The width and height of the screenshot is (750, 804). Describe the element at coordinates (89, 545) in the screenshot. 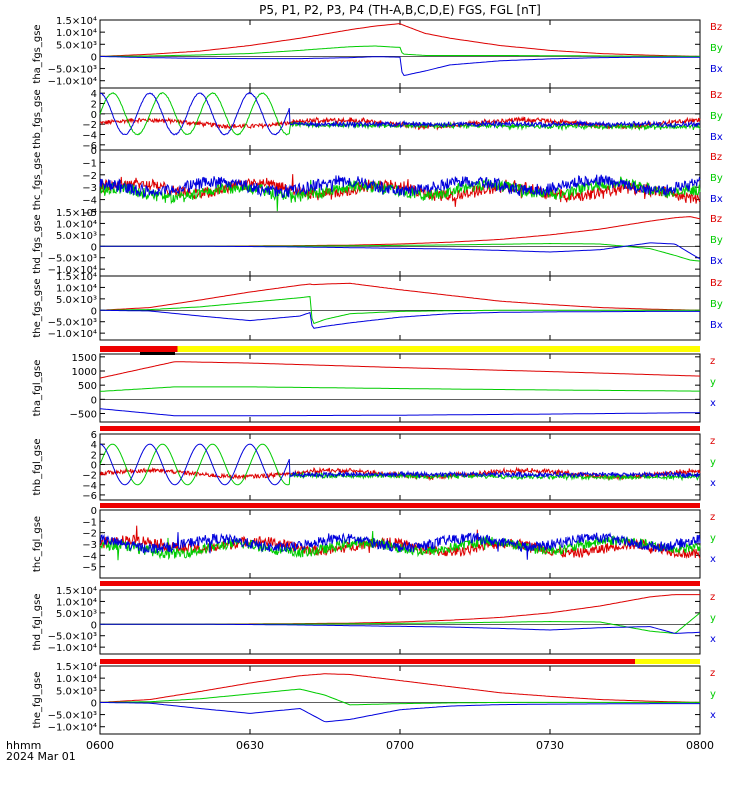

I see `y-tick-label: −3` at that location.